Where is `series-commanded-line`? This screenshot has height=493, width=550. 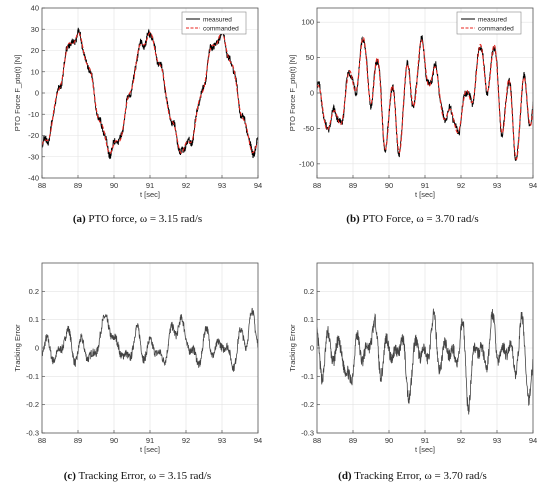 series-commanded-line is located at coordinates (425, 98).